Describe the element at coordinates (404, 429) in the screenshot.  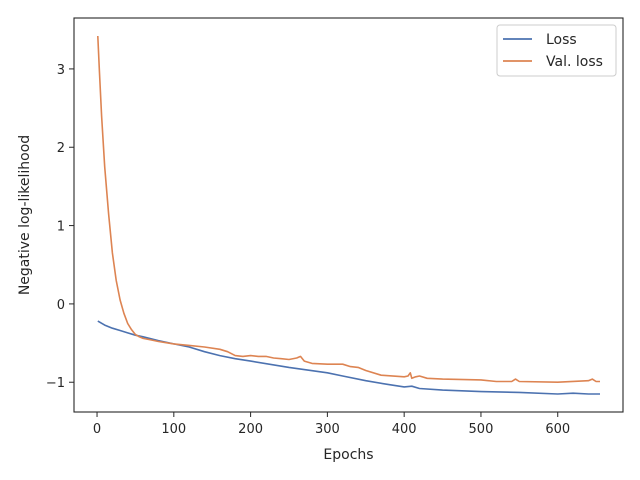
I see `x-tick-label: 400` at that location.